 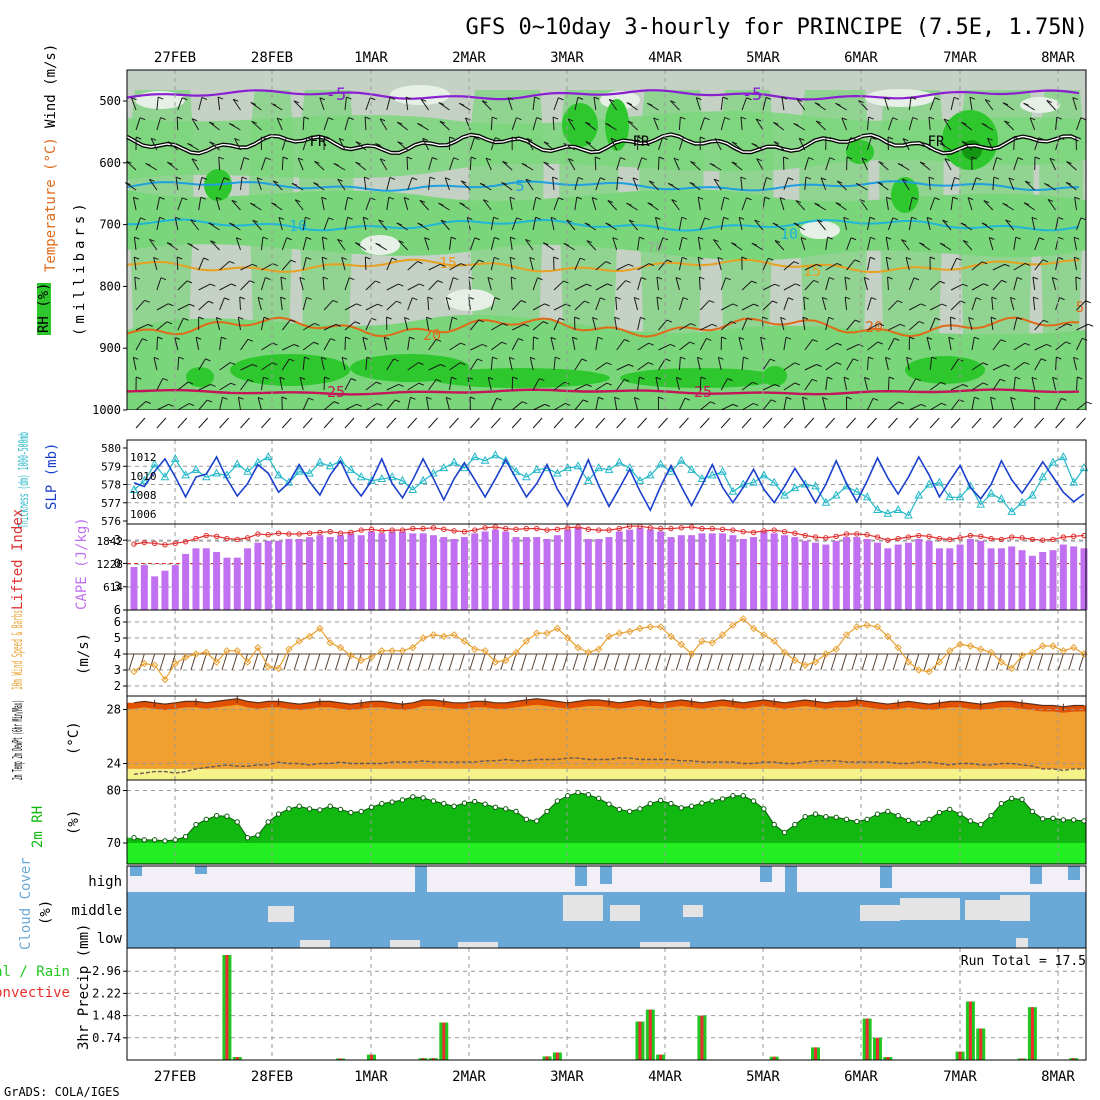 What do you see at coordinates (106, 971) in the screenshot?
I see `axis-tick-label: 2.96` at bounding box center [106, 971].